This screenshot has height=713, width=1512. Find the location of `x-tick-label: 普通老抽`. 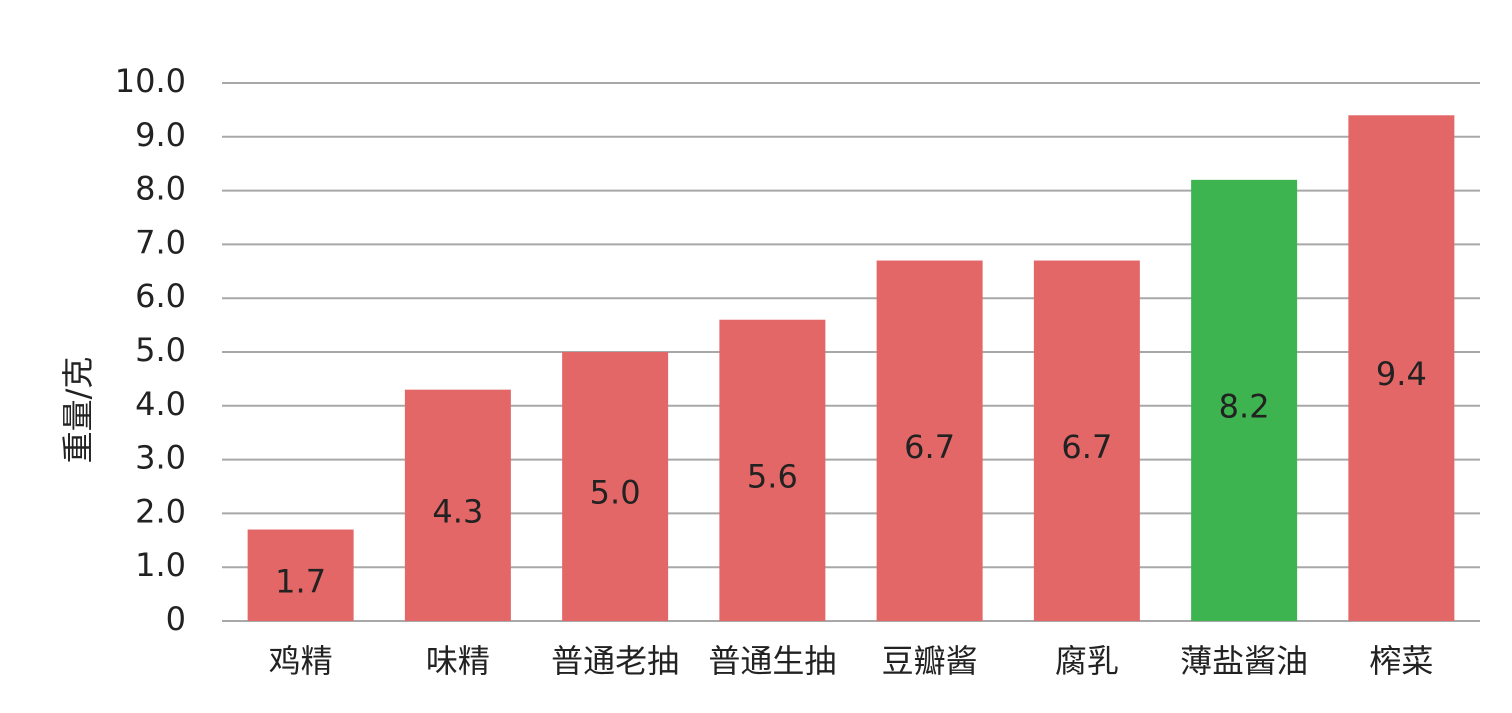

x-tick-label: 普通老抽 is located at coordinates (615, 661).